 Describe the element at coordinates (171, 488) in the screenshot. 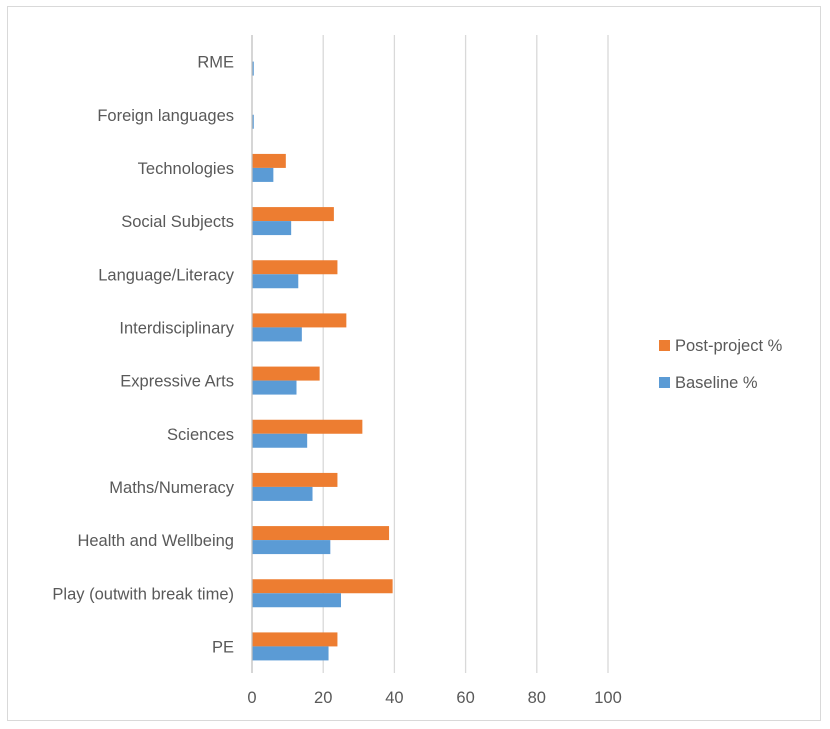

I see `category-label: Maths/Numeracy` at that location.